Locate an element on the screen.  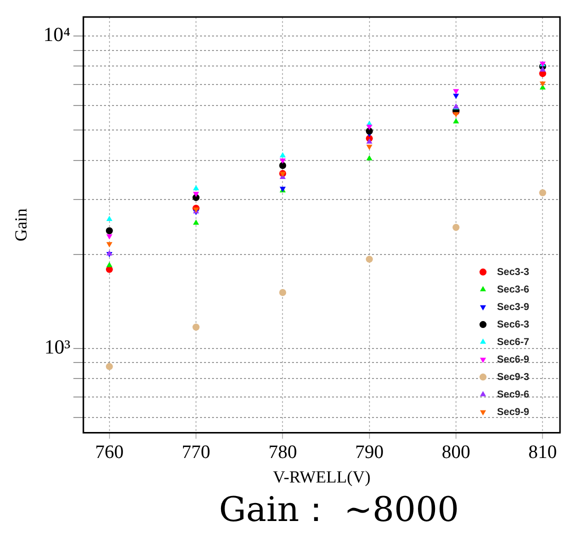
y-axis-title: Gain is located at coordinates (21, 225).